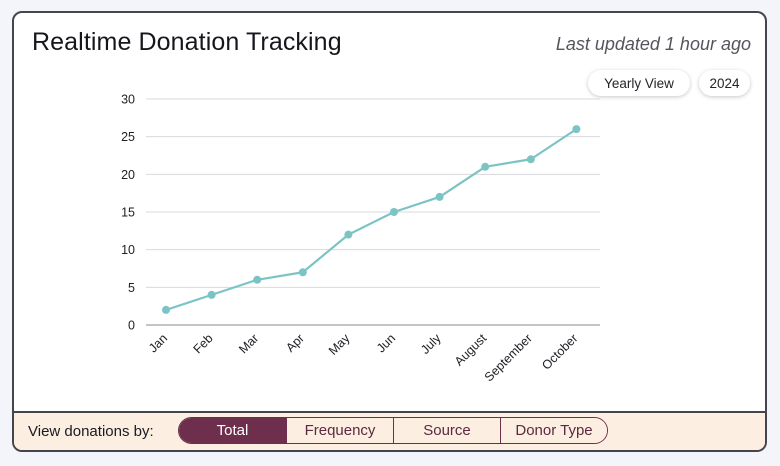 The image size is (780, 466). What do you see at coordinates (166, 309) in the screenshot?
I see `data-point-jan` at bounding box center [166, 309].